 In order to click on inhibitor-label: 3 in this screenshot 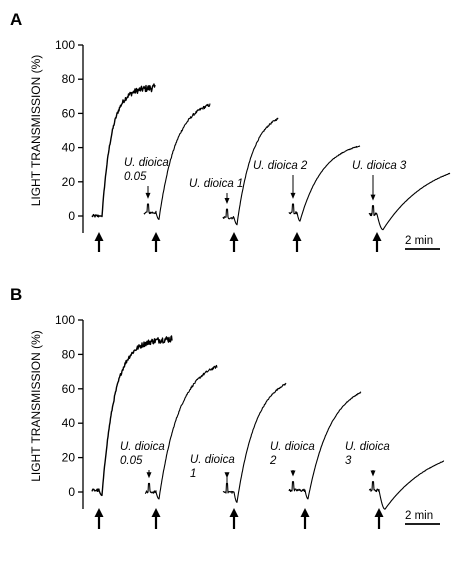, I will do `click(348, 461)`.